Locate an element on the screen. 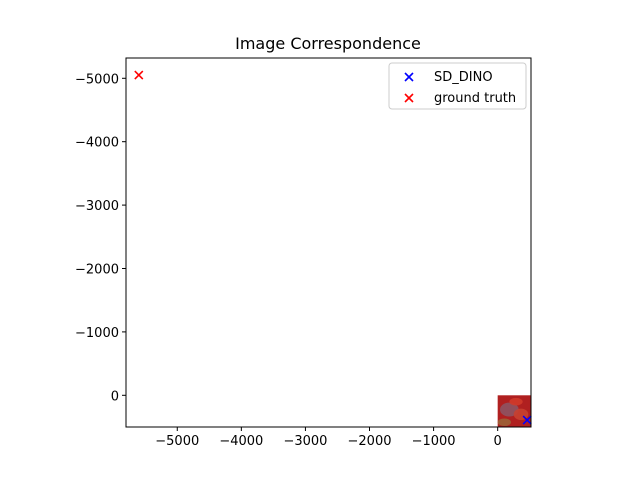 Image resolution: width=640 pixels, height=480 pixels. x-tick-label: −5000 is located at coordinates (177, 441).